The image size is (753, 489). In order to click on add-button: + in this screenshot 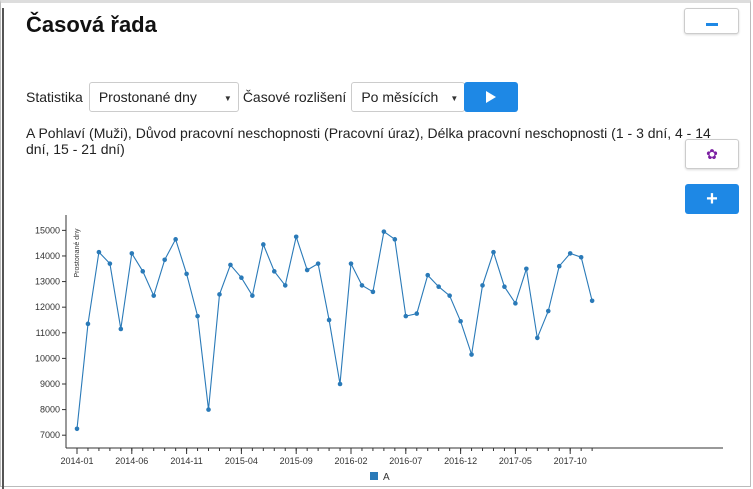, I will do `click(712, 199)`.